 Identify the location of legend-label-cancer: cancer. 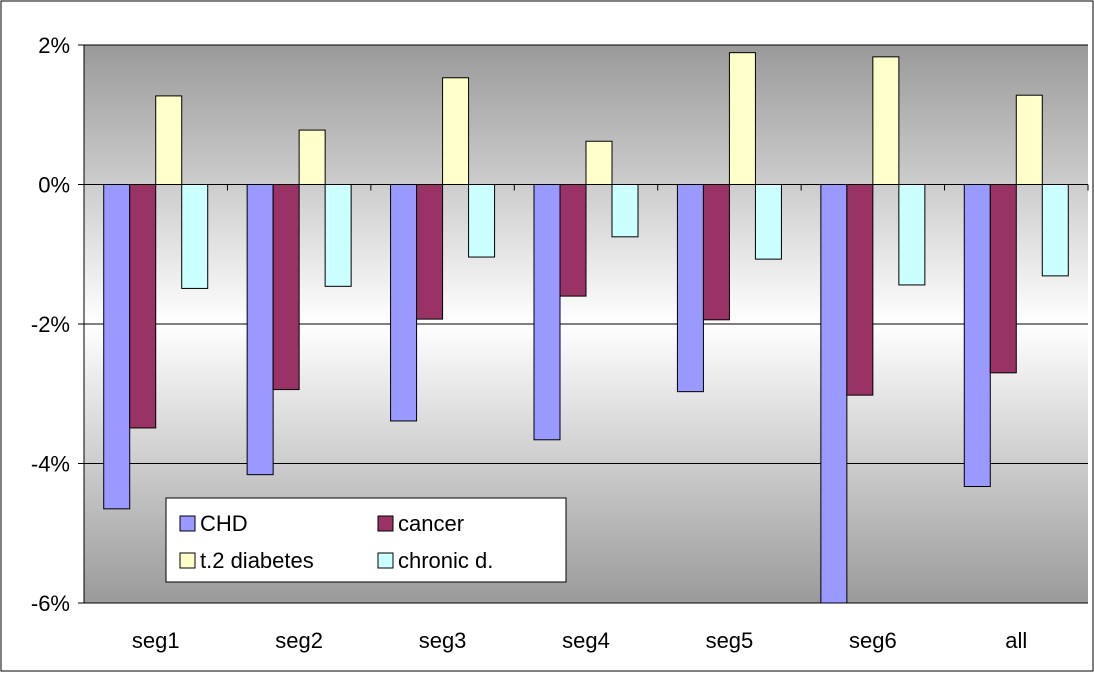
(431, 523).